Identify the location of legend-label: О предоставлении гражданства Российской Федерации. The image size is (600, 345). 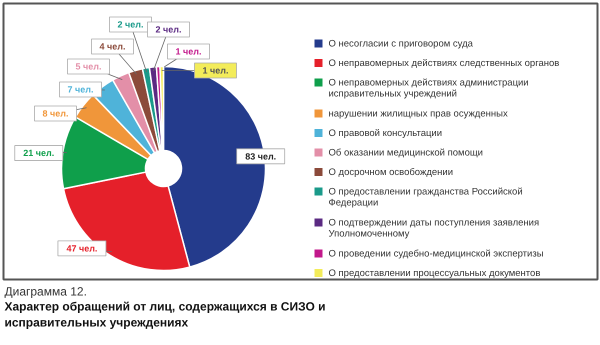
(425, 197).